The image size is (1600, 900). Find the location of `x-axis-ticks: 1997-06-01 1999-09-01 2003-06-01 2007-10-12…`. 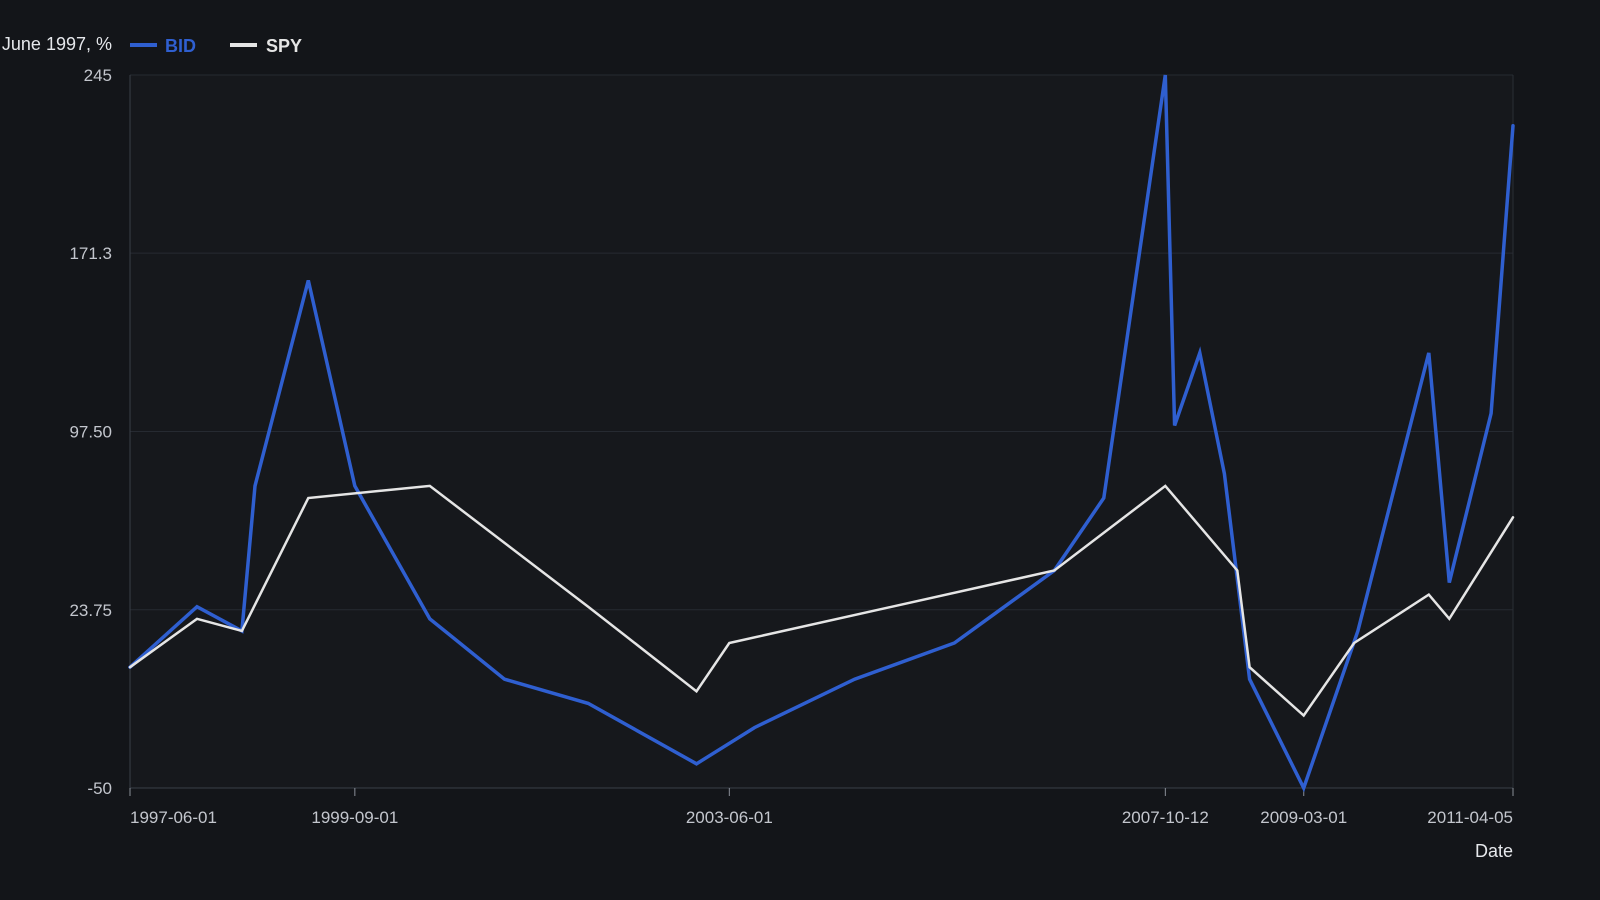

x-axis-ticks: 1997-06-01 1999-09-01 2003-06-01 2007-10-12… is located at coordinates (821, 807).